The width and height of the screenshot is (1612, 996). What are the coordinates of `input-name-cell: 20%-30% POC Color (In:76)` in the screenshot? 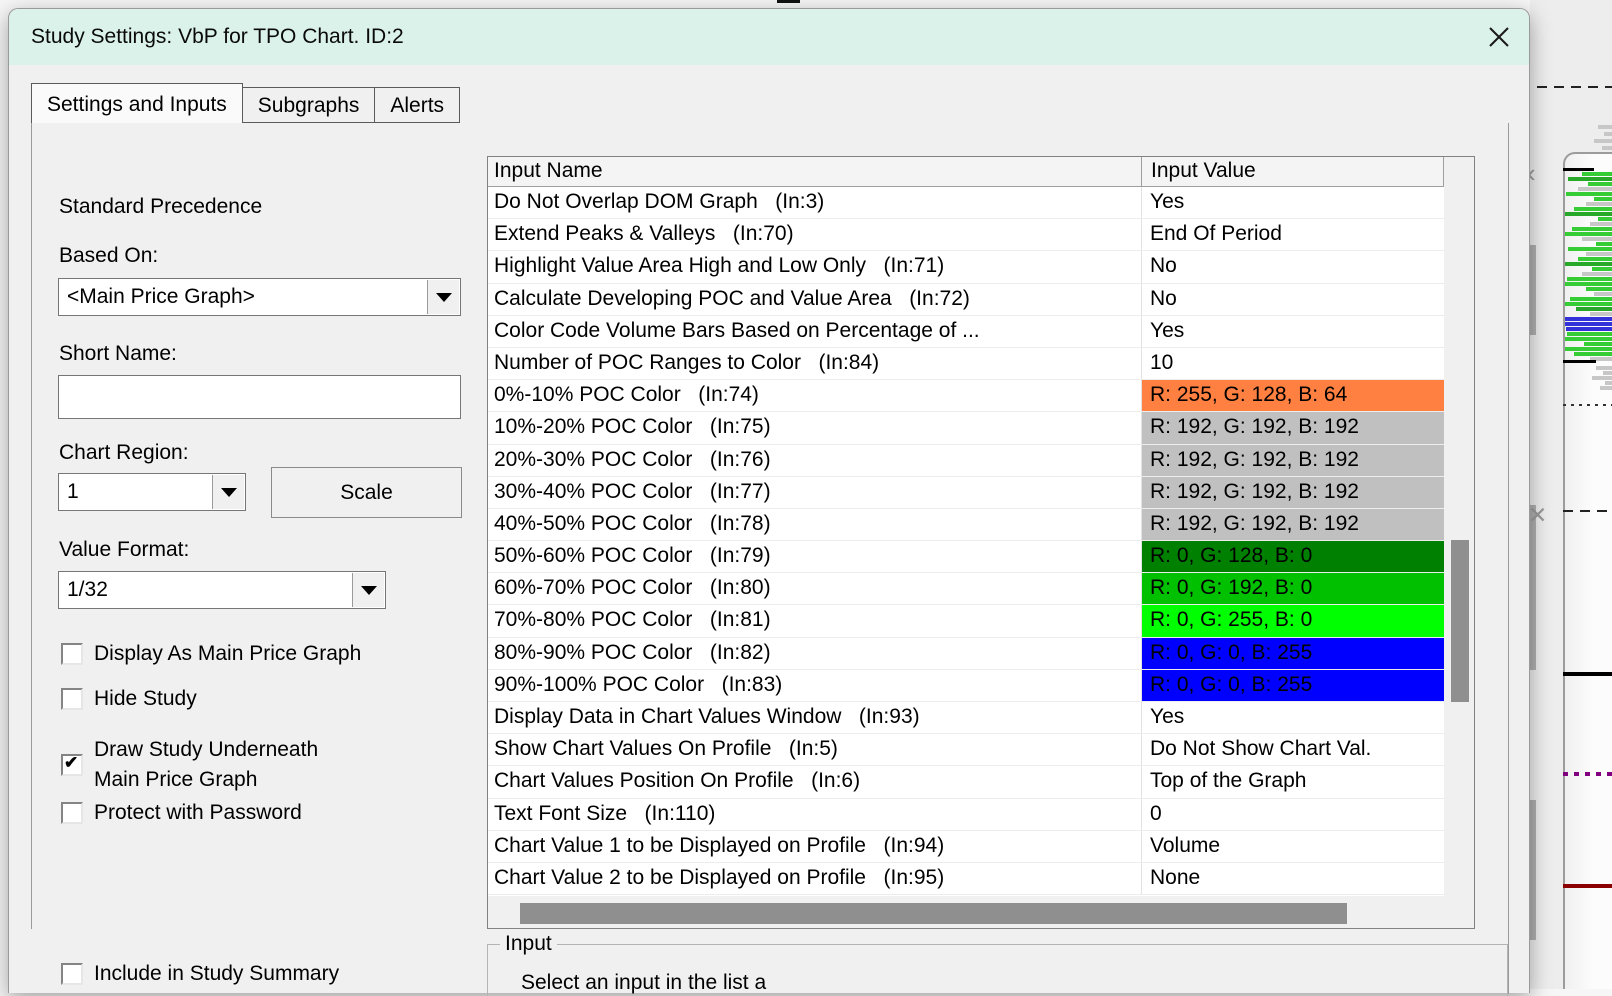 It's located at (815, 460).